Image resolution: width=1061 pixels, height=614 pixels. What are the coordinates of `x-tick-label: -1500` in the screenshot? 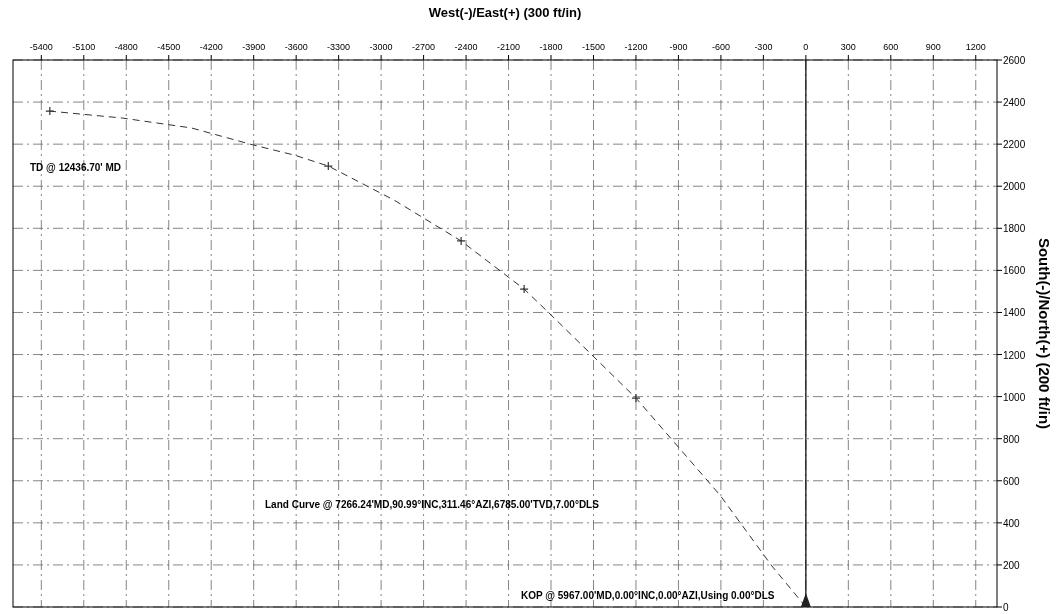 It's located at (593, 47).